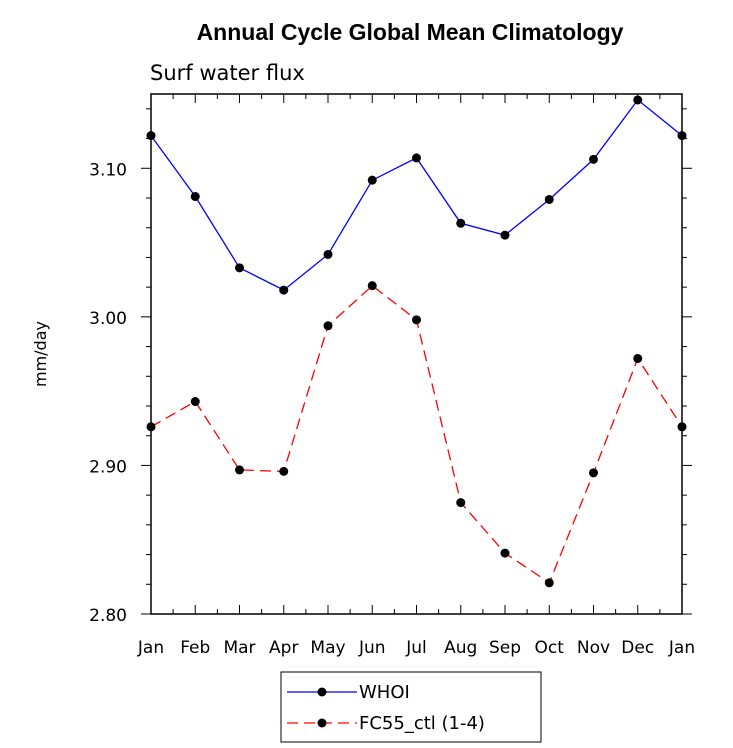 Image resolution: width=733 pixels, height=748 pixels. I want to click on y-tick-label: 2.90, so click(108, 467).